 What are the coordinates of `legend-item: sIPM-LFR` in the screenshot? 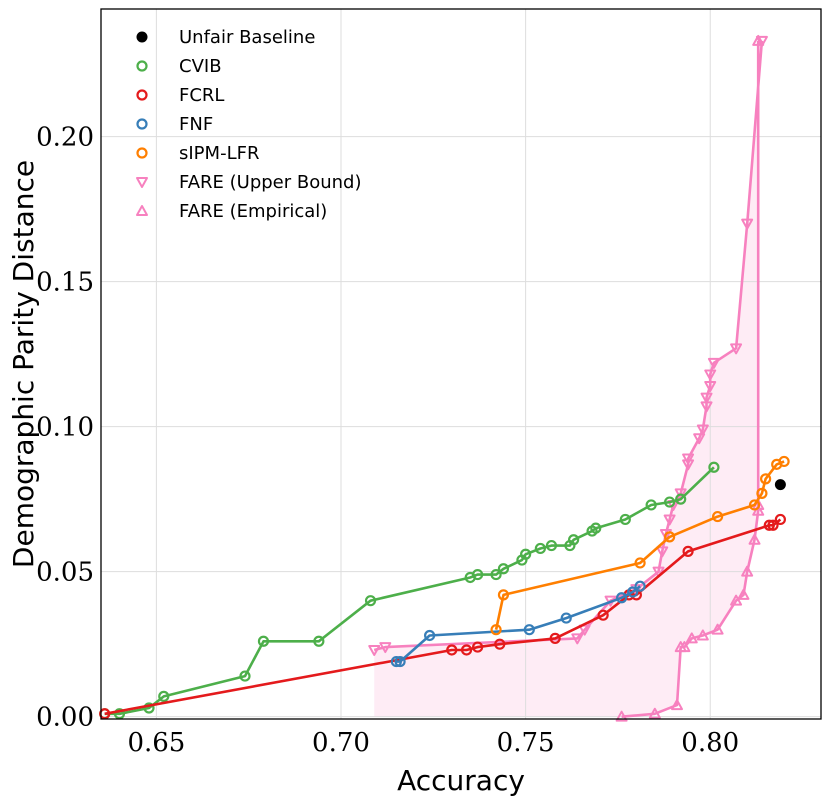 It's located at (197, 153).